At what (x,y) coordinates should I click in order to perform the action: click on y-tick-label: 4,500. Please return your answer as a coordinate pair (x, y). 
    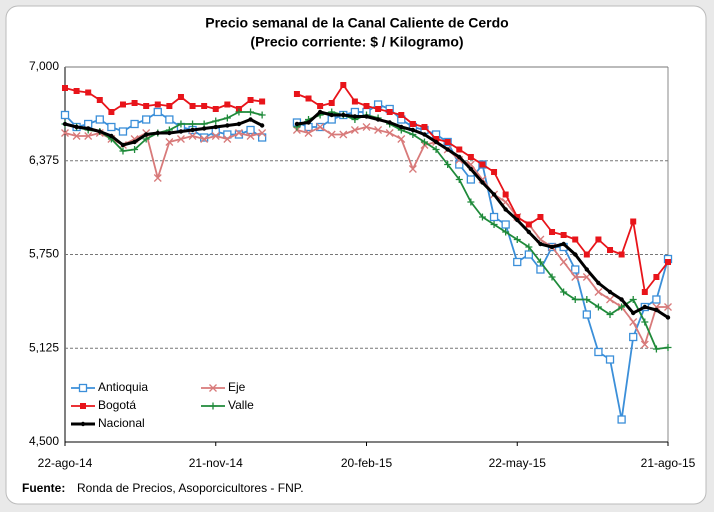
    Looking at the image, I should click on (44, 441).